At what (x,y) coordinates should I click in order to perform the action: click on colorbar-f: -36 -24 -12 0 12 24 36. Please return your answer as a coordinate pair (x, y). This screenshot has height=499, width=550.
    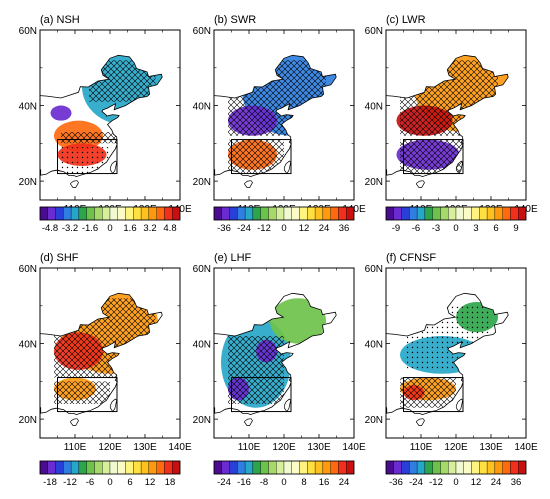
    Looking at the image, I should click on (456, 474).